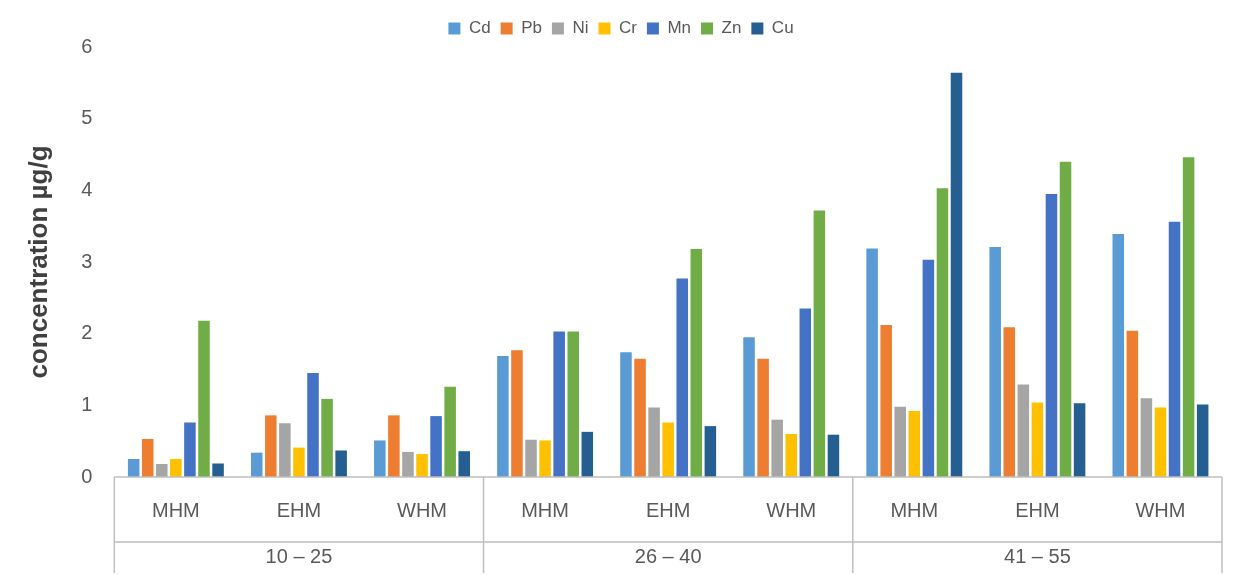 Image resolution: width=1240 pixels, height=575 pixels. What do you see at coordinates (628, 28) in the screenshot?
I see `legend-label: Cr` at bounding box center [628, 28].